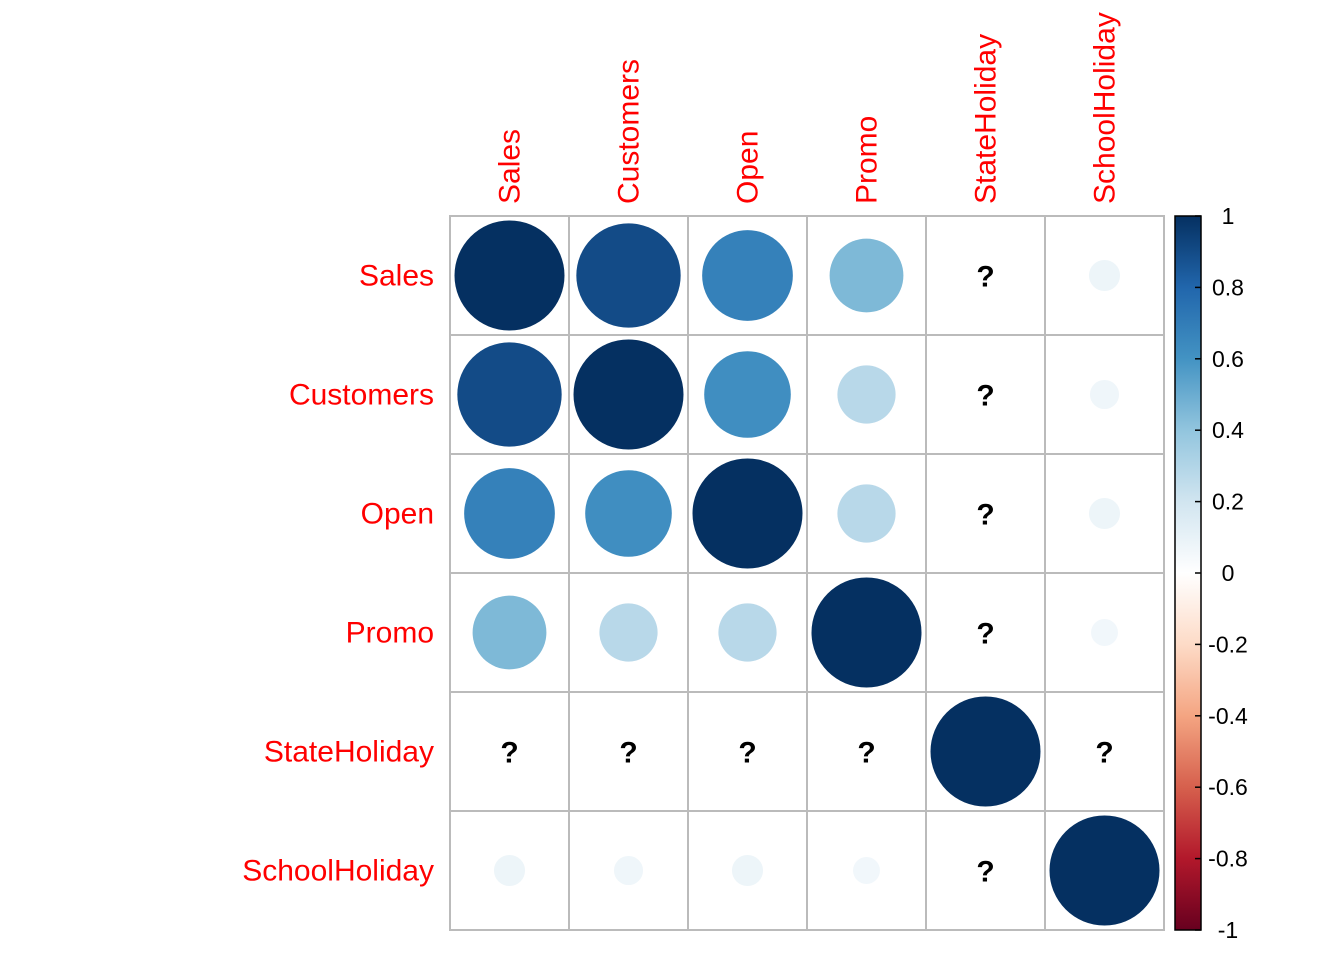 This screenshot has width=1344, height=960. Describe the element at coordinates (1228, 644) in the screenshot. I see `colorbar-tick-label: -0.2` at that location.